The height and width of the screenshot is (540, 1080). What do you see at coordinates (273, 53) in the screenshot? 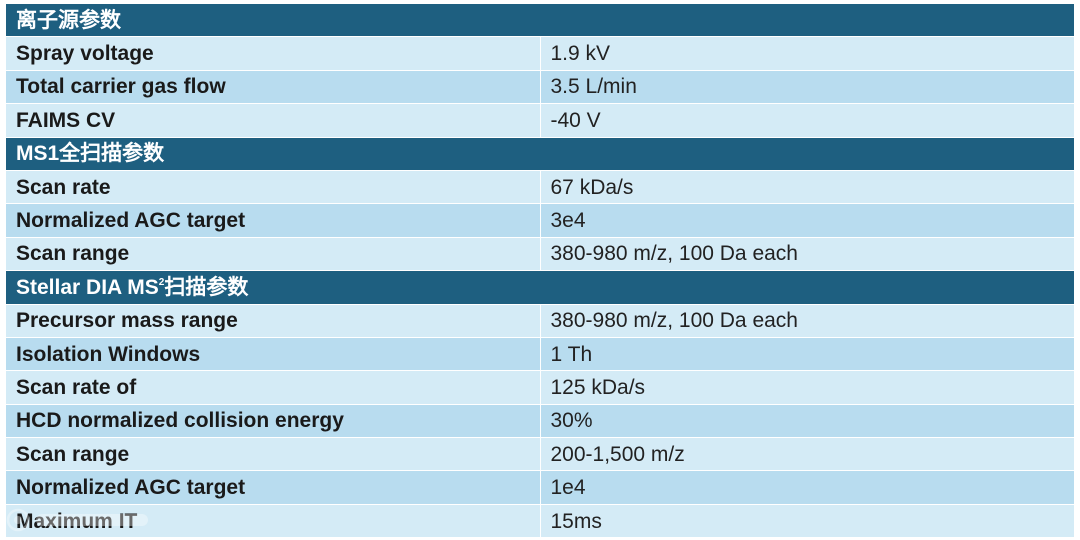
I see `param-label: Spray voltage` at bounding box center [273, 53].